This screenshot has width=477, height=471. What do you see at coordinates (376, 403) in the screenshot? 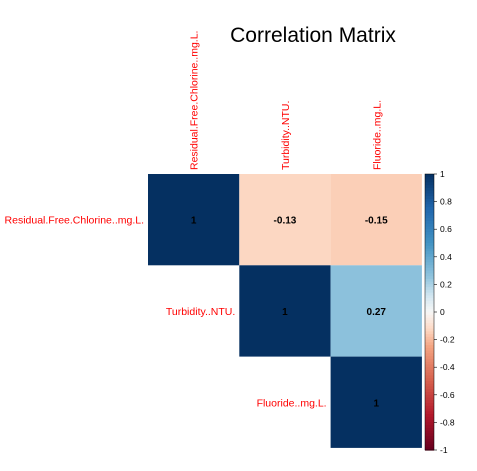
I see `cell-value-2-2: 1` at bounding box center [376, 403].